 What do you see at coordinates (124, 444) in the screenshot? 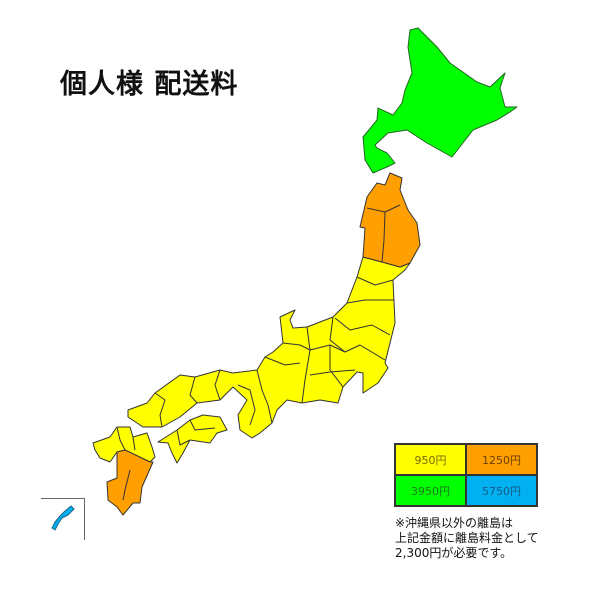
I see `region-north-kyushu` at bounding box center [124, 444].